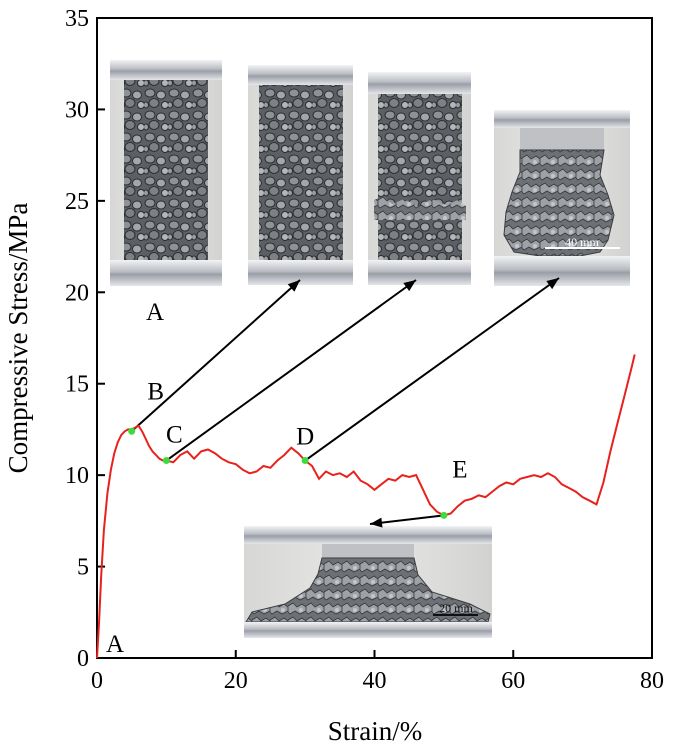  What do you see at coordinates (305, 461) in the screenshot?
I see `point-marker-d` at bounding box center [305, 461].